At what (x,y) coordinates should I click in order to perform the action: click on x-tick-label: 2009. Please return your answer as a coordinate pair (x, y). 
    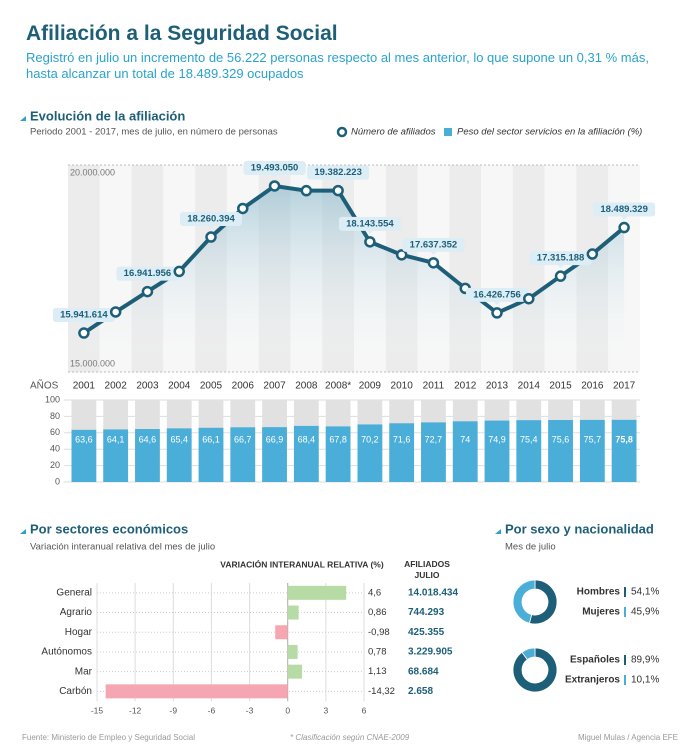
    Looking at the image, I should click on (370, 386).